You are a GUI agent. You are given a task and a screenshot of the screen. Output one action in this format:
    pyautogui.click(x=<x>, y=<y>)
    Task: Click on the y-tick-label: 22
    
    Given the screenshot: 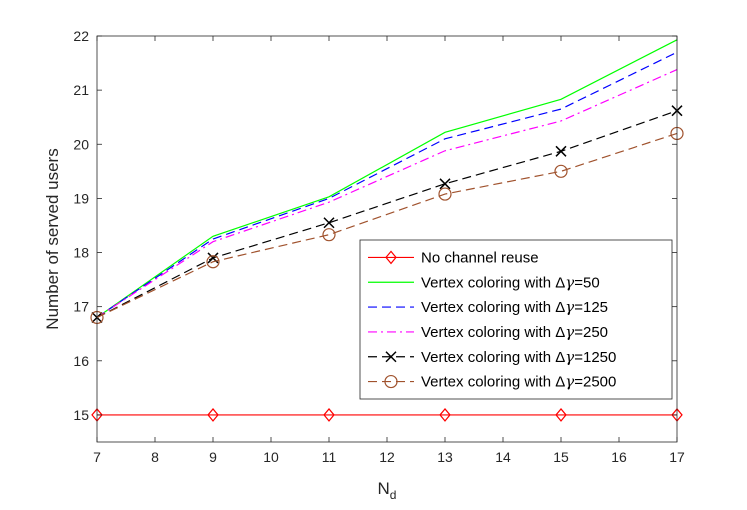 What is the action you would take?
    pyautogui.click(x=81, y=36)
    